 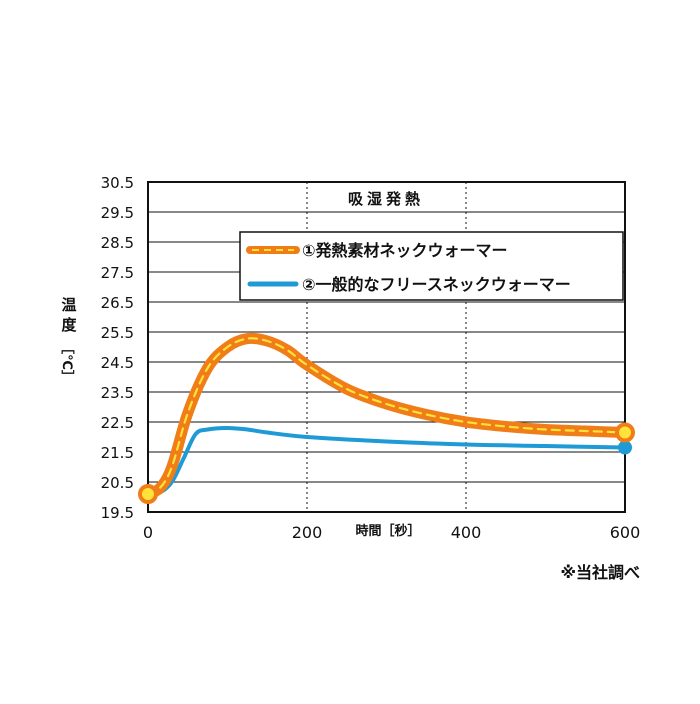 What do you see at coordinates (117, 303) in the screenshot?
I see `y-tick-label: 26.5` at bounding box center [117, 303].